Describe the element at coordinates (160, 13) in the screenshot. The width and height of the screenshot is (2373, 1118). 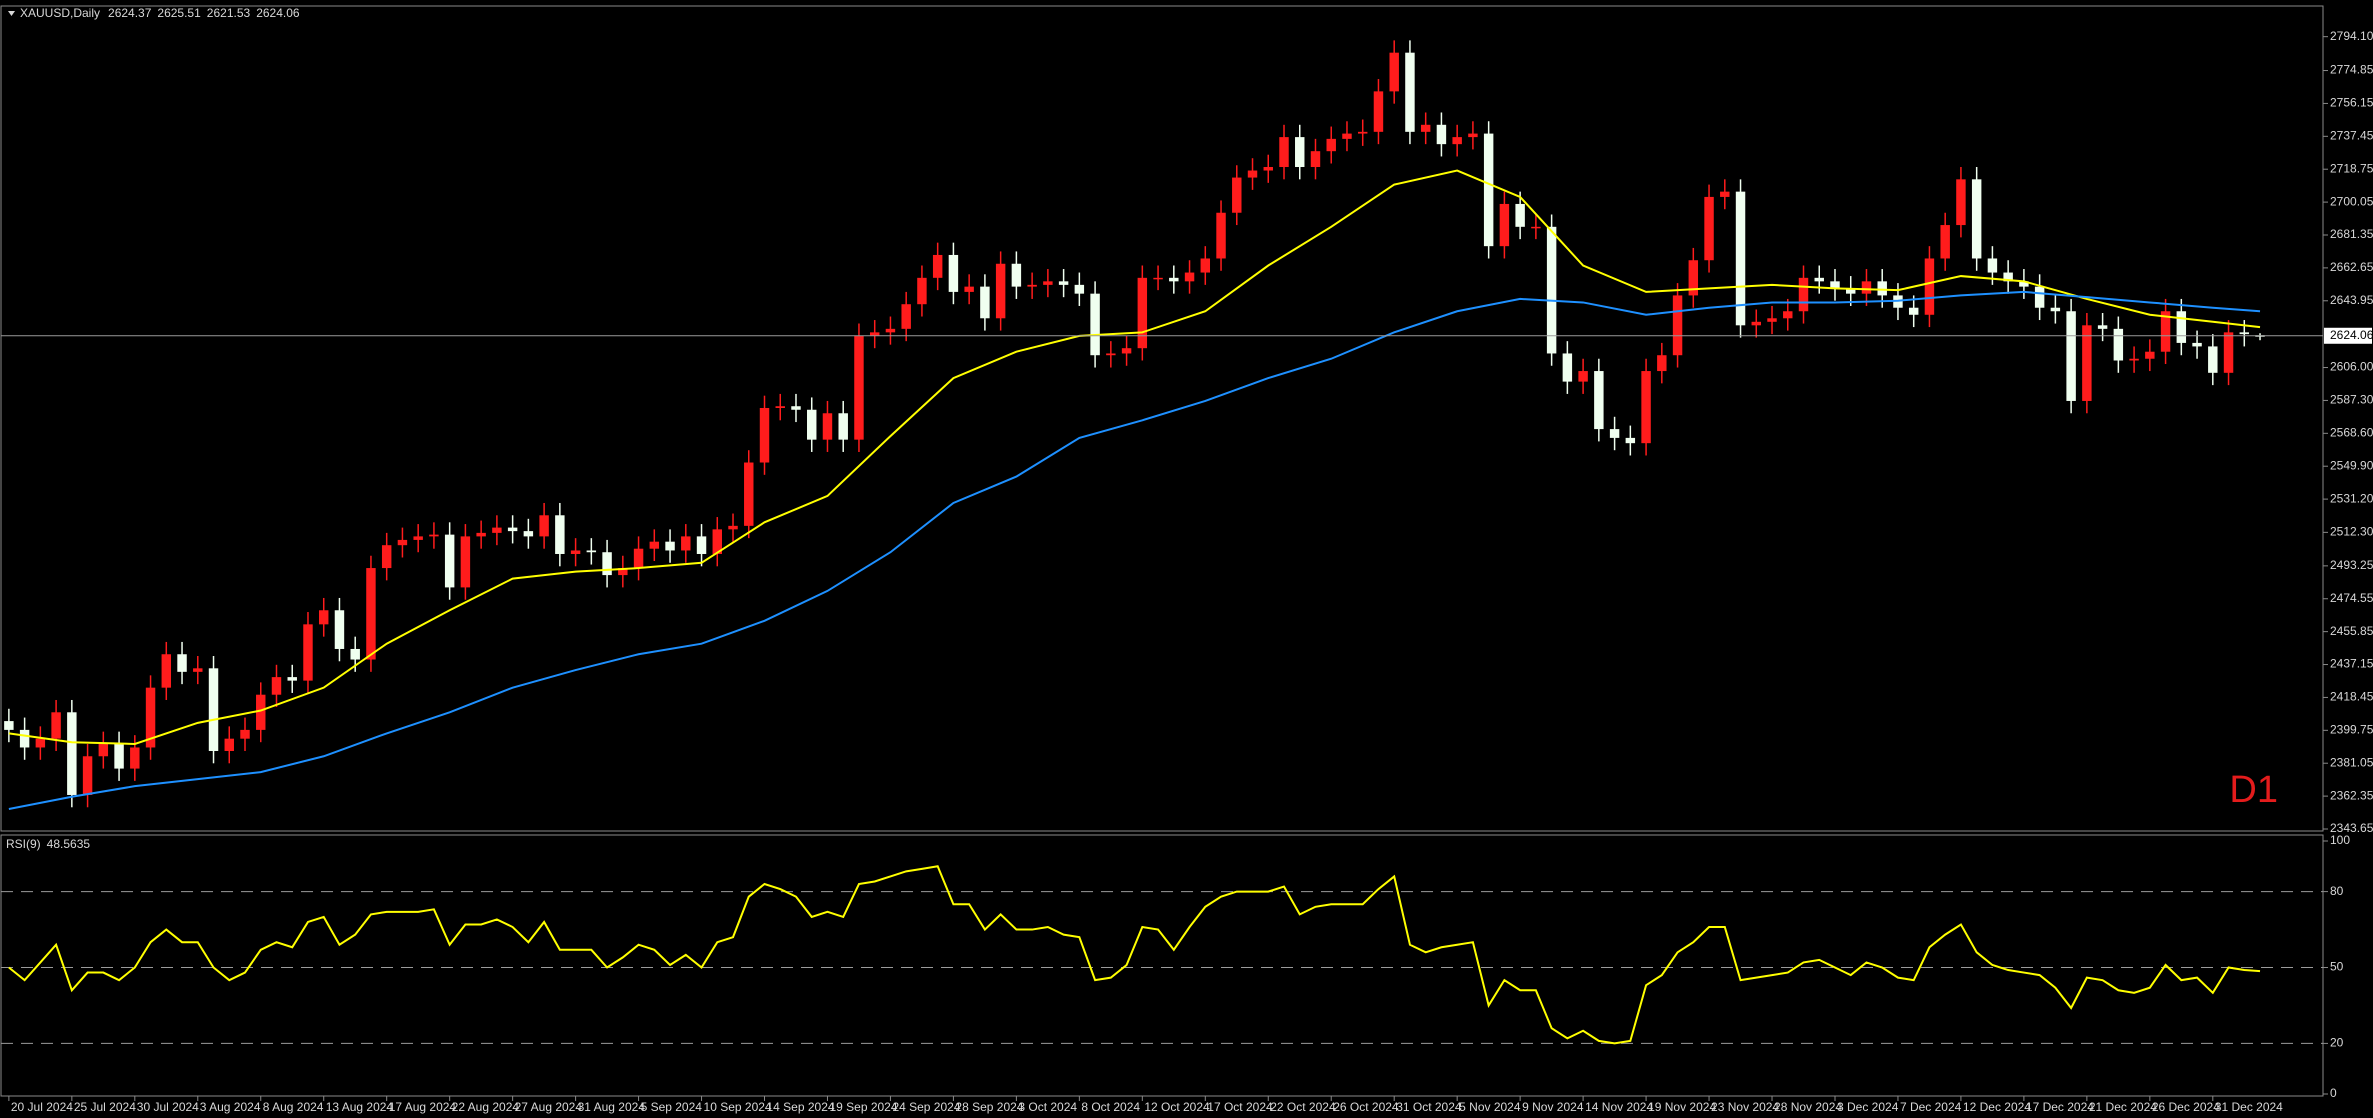
I see `chart-header: XAUUSD,Daily 2624.37 2625.51 2621.53 2624.06` at that location.